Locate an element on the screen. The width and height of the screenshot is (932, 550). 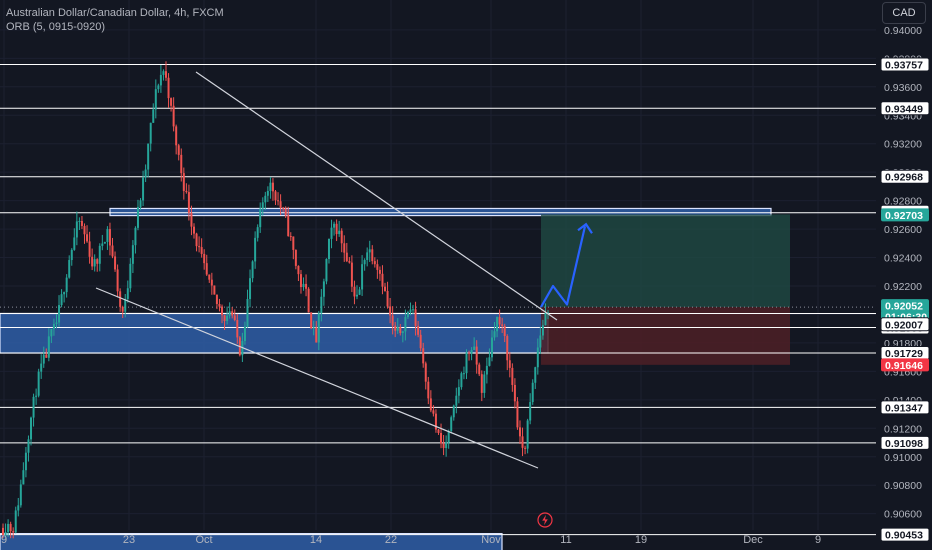
stop-price-label: 0.91646 is located at coordinates (904, 366).